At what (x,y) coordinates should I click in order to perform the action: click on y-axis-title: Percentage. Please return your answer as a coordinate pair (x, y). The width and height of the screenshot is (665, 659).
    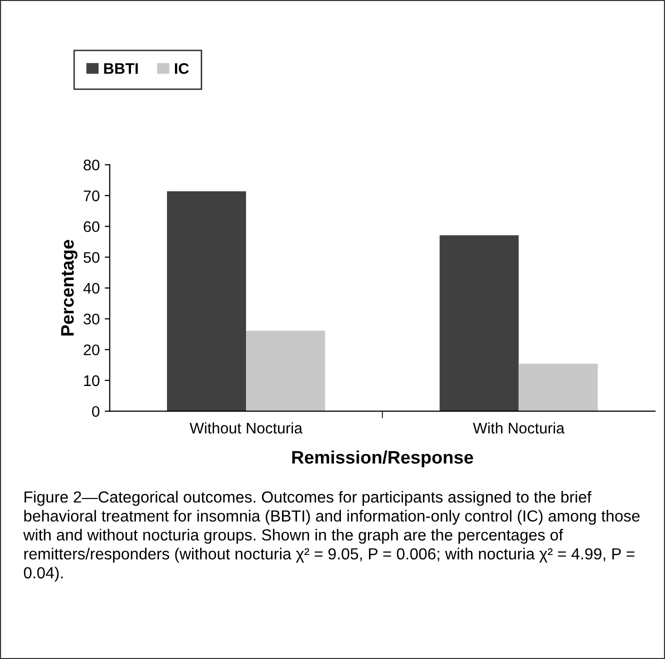
    Looking at the image, I should click on (69, 288).